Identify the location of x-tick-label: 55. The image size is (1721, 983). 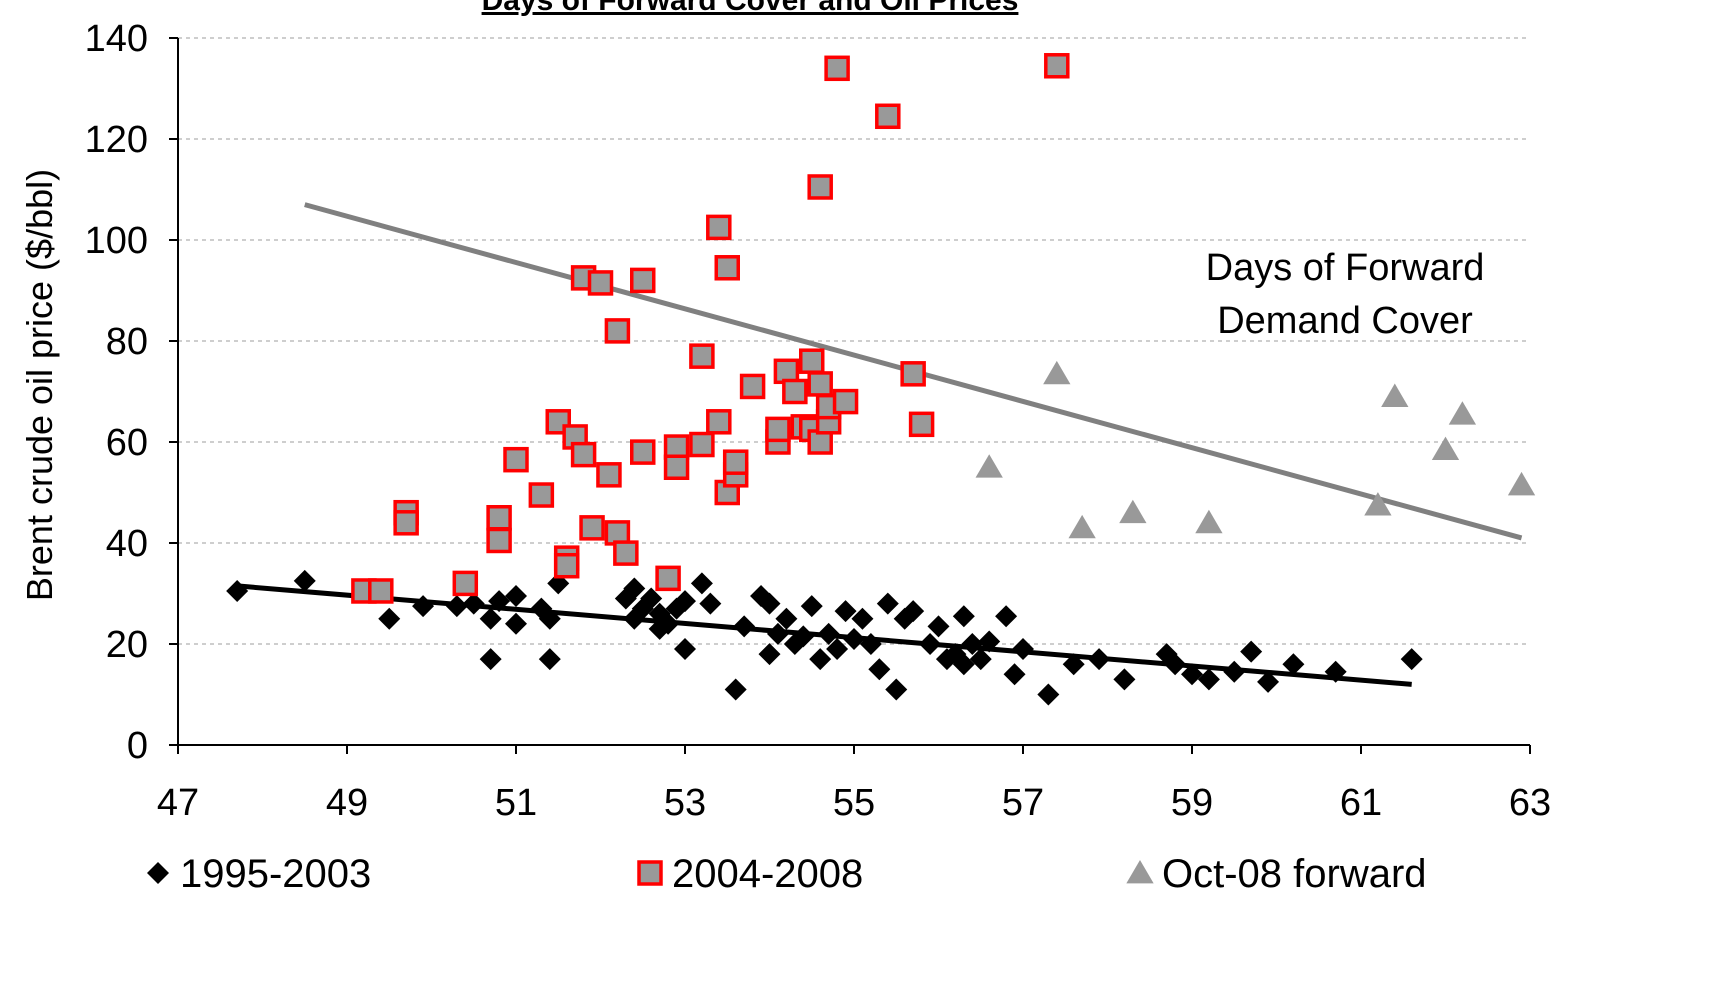
(854, 803).